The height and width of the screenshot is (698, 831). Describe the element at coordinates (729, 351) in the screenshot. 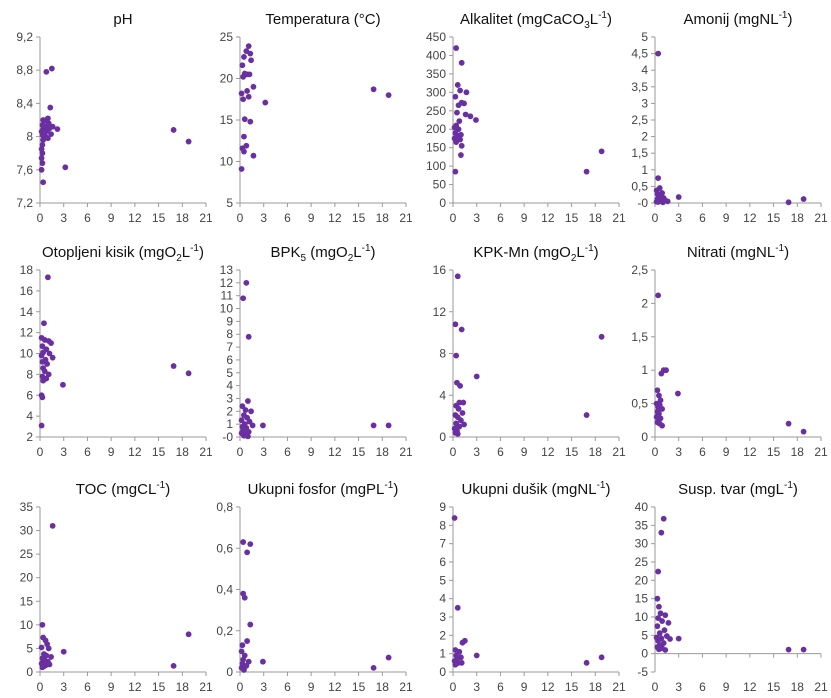

I see `scatter-panel-8: Nitrati (mgNL-1) 0 0,5 1 1,5 2 2,5 0 3 6 9 12 15 18 21` at that location.